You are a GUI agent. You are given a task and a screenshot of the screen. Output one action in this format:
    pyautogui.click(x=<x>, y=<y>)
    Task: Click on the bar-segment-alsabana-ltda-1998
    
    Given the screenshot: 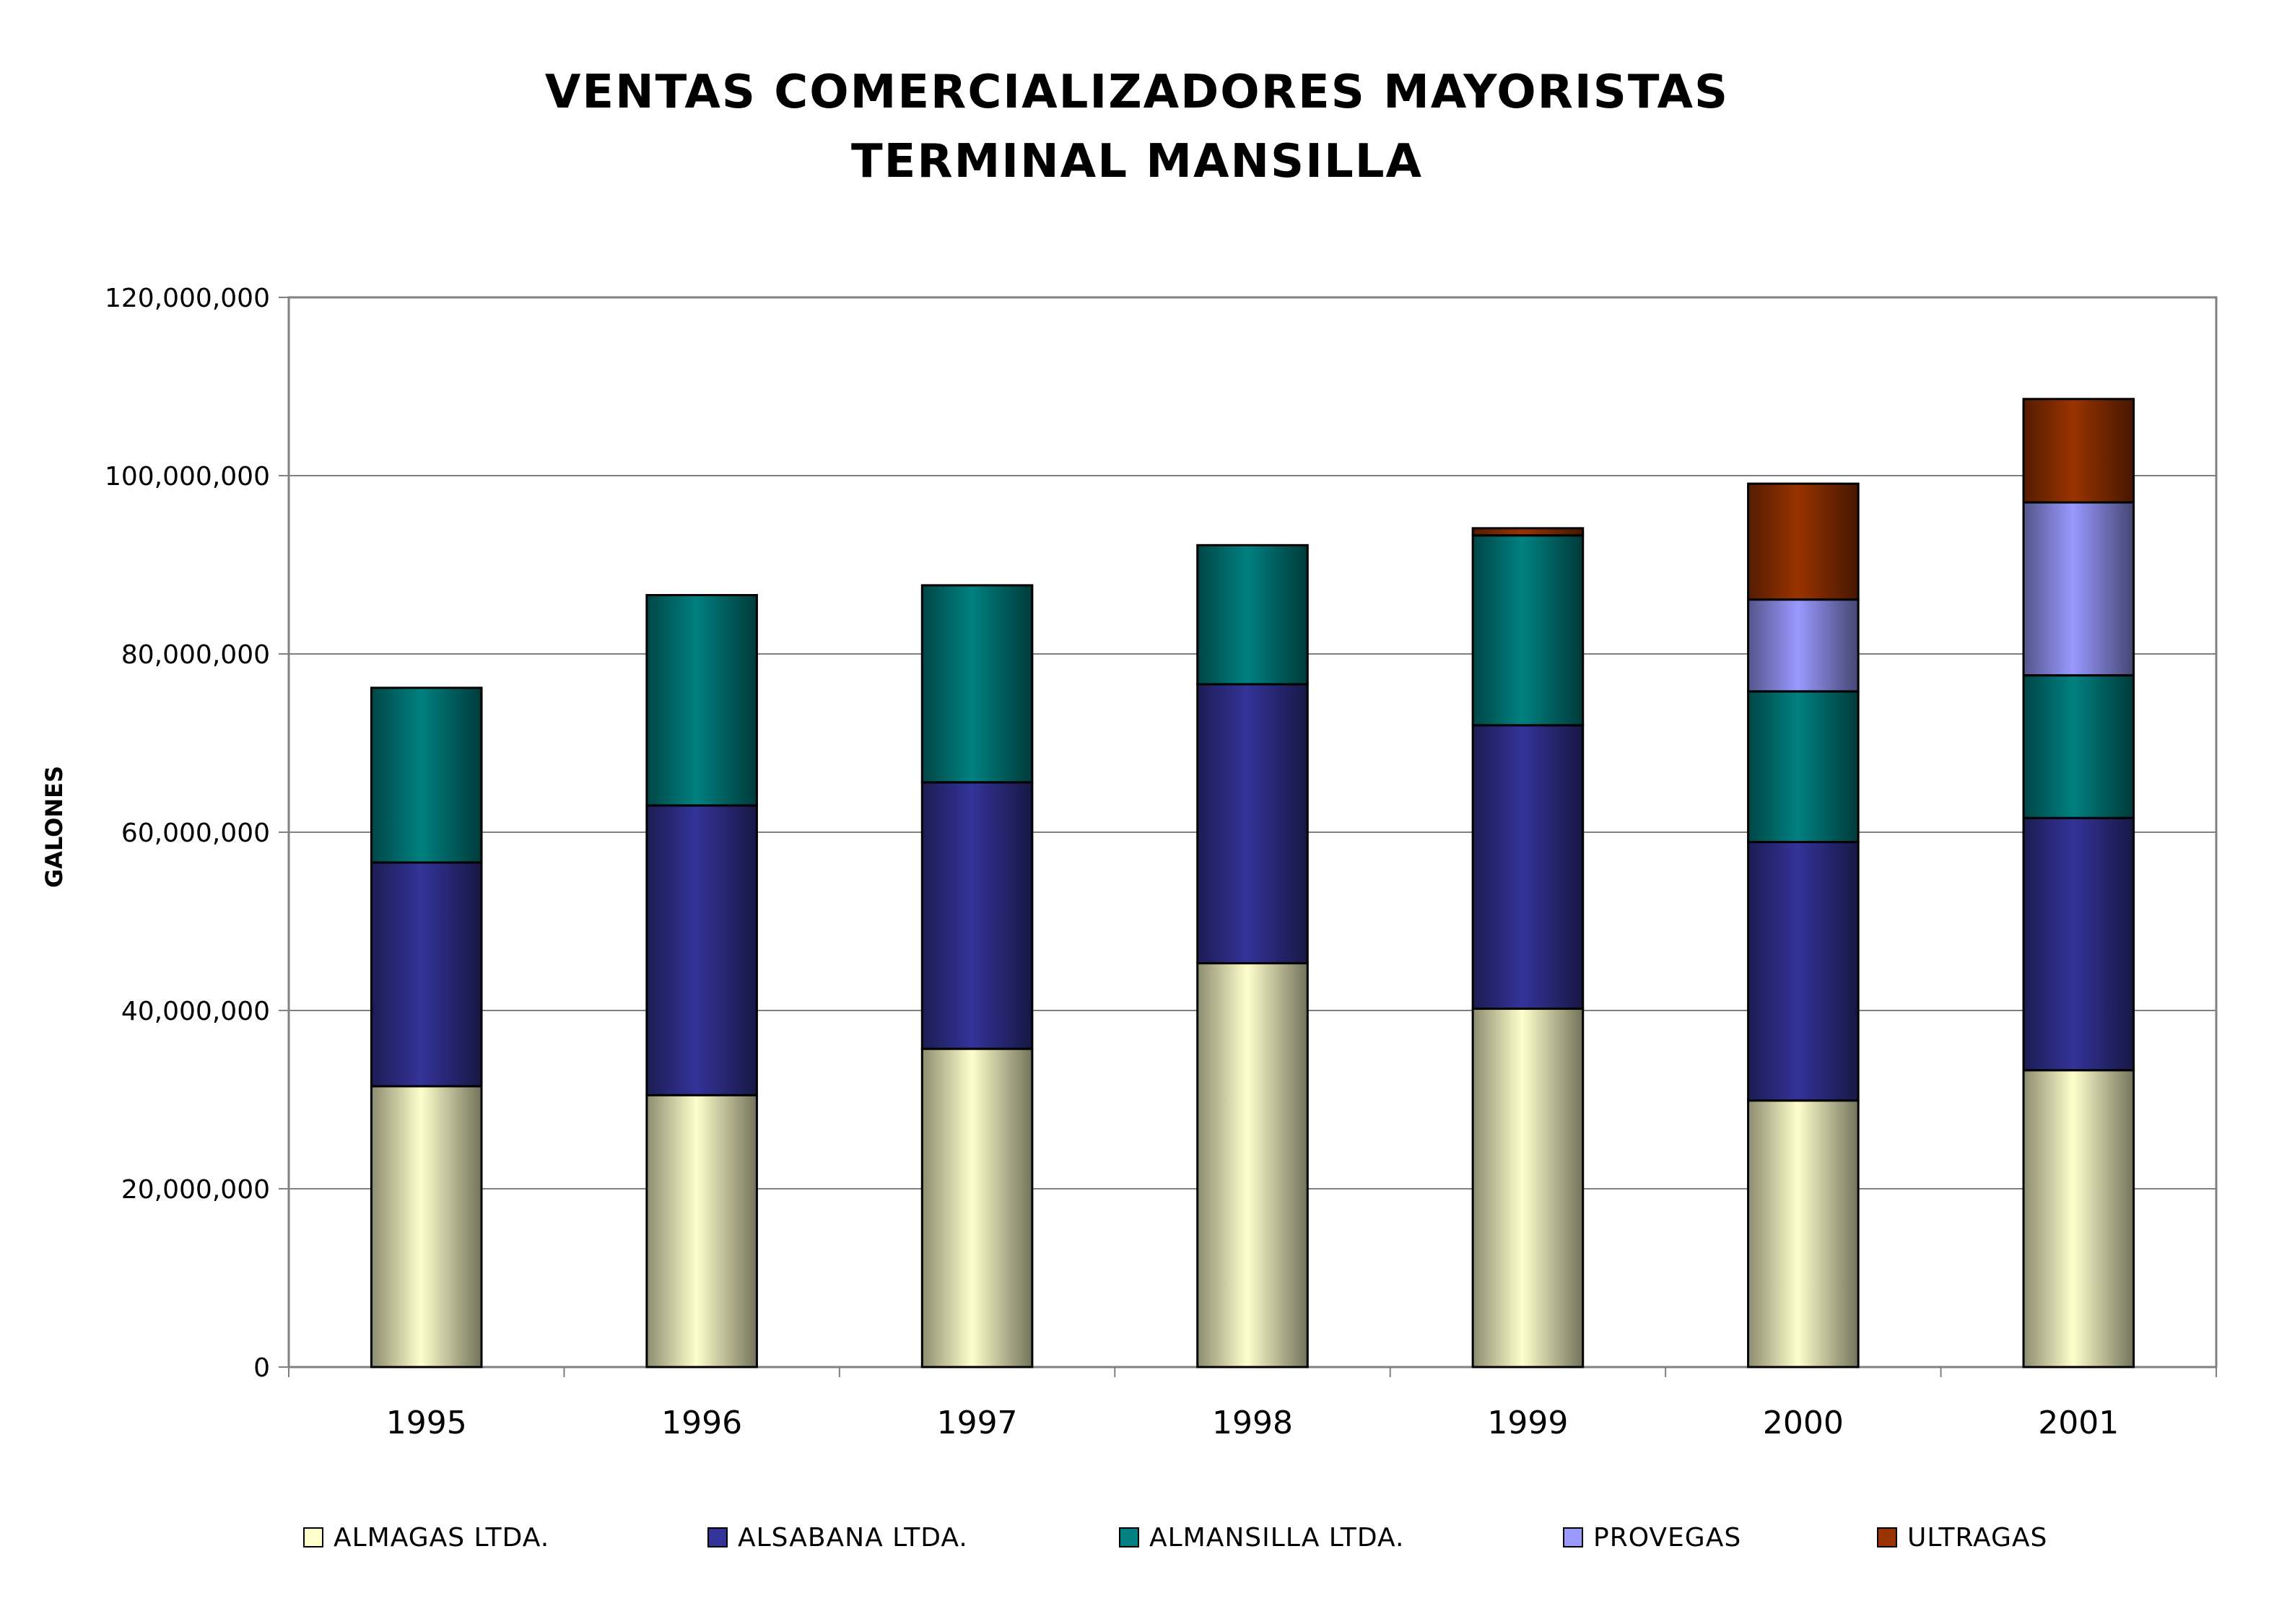 What is the action you would take?
    pyautogui.click(x=1252, y=824)
    